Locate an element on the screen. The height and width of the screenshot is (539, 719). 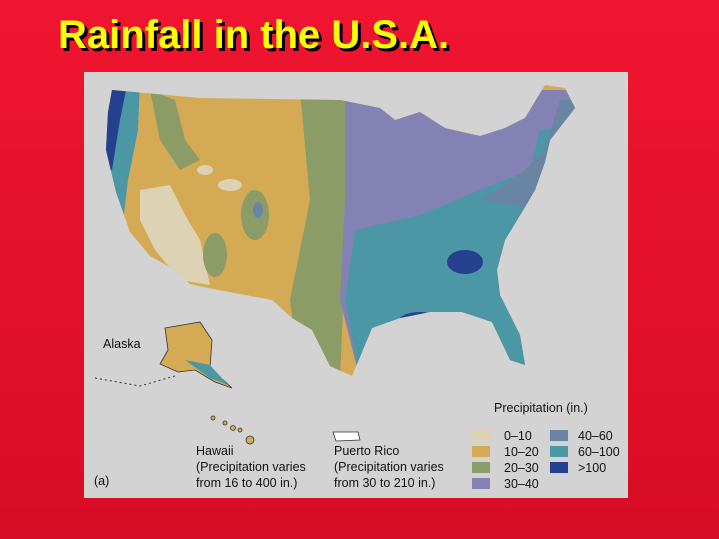
puerto-rico-label: Puerto Rico is located at coordinates (366, 451).